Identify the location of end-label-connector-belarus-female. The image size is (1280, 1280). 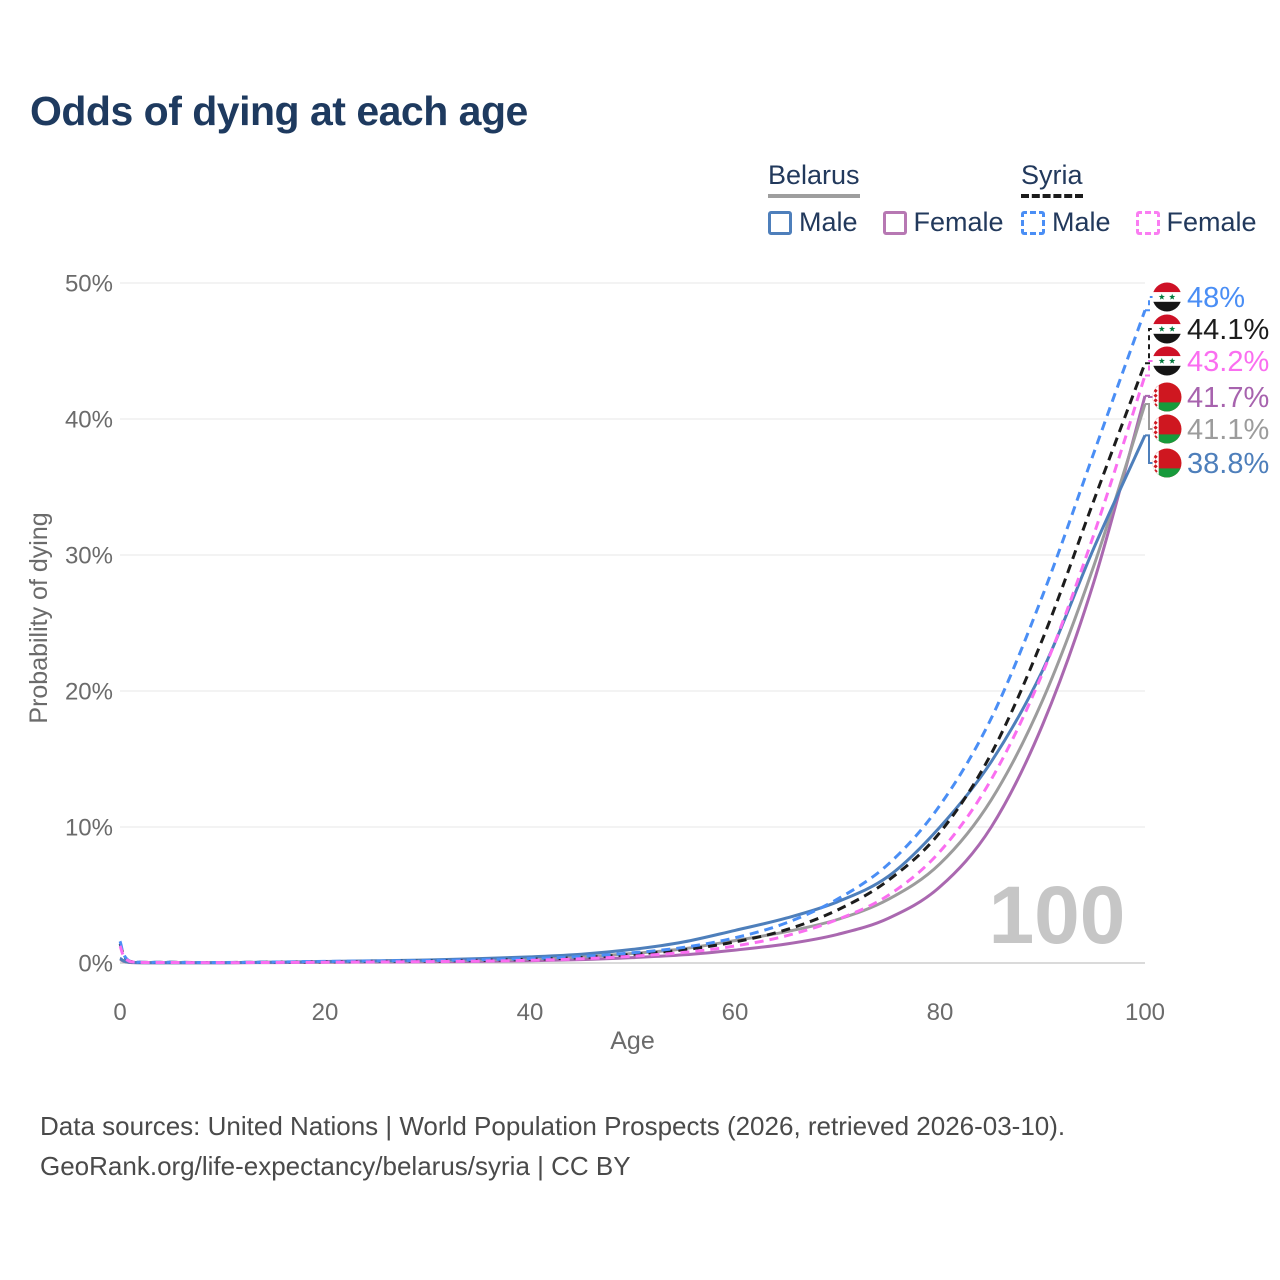
(1149, 396).